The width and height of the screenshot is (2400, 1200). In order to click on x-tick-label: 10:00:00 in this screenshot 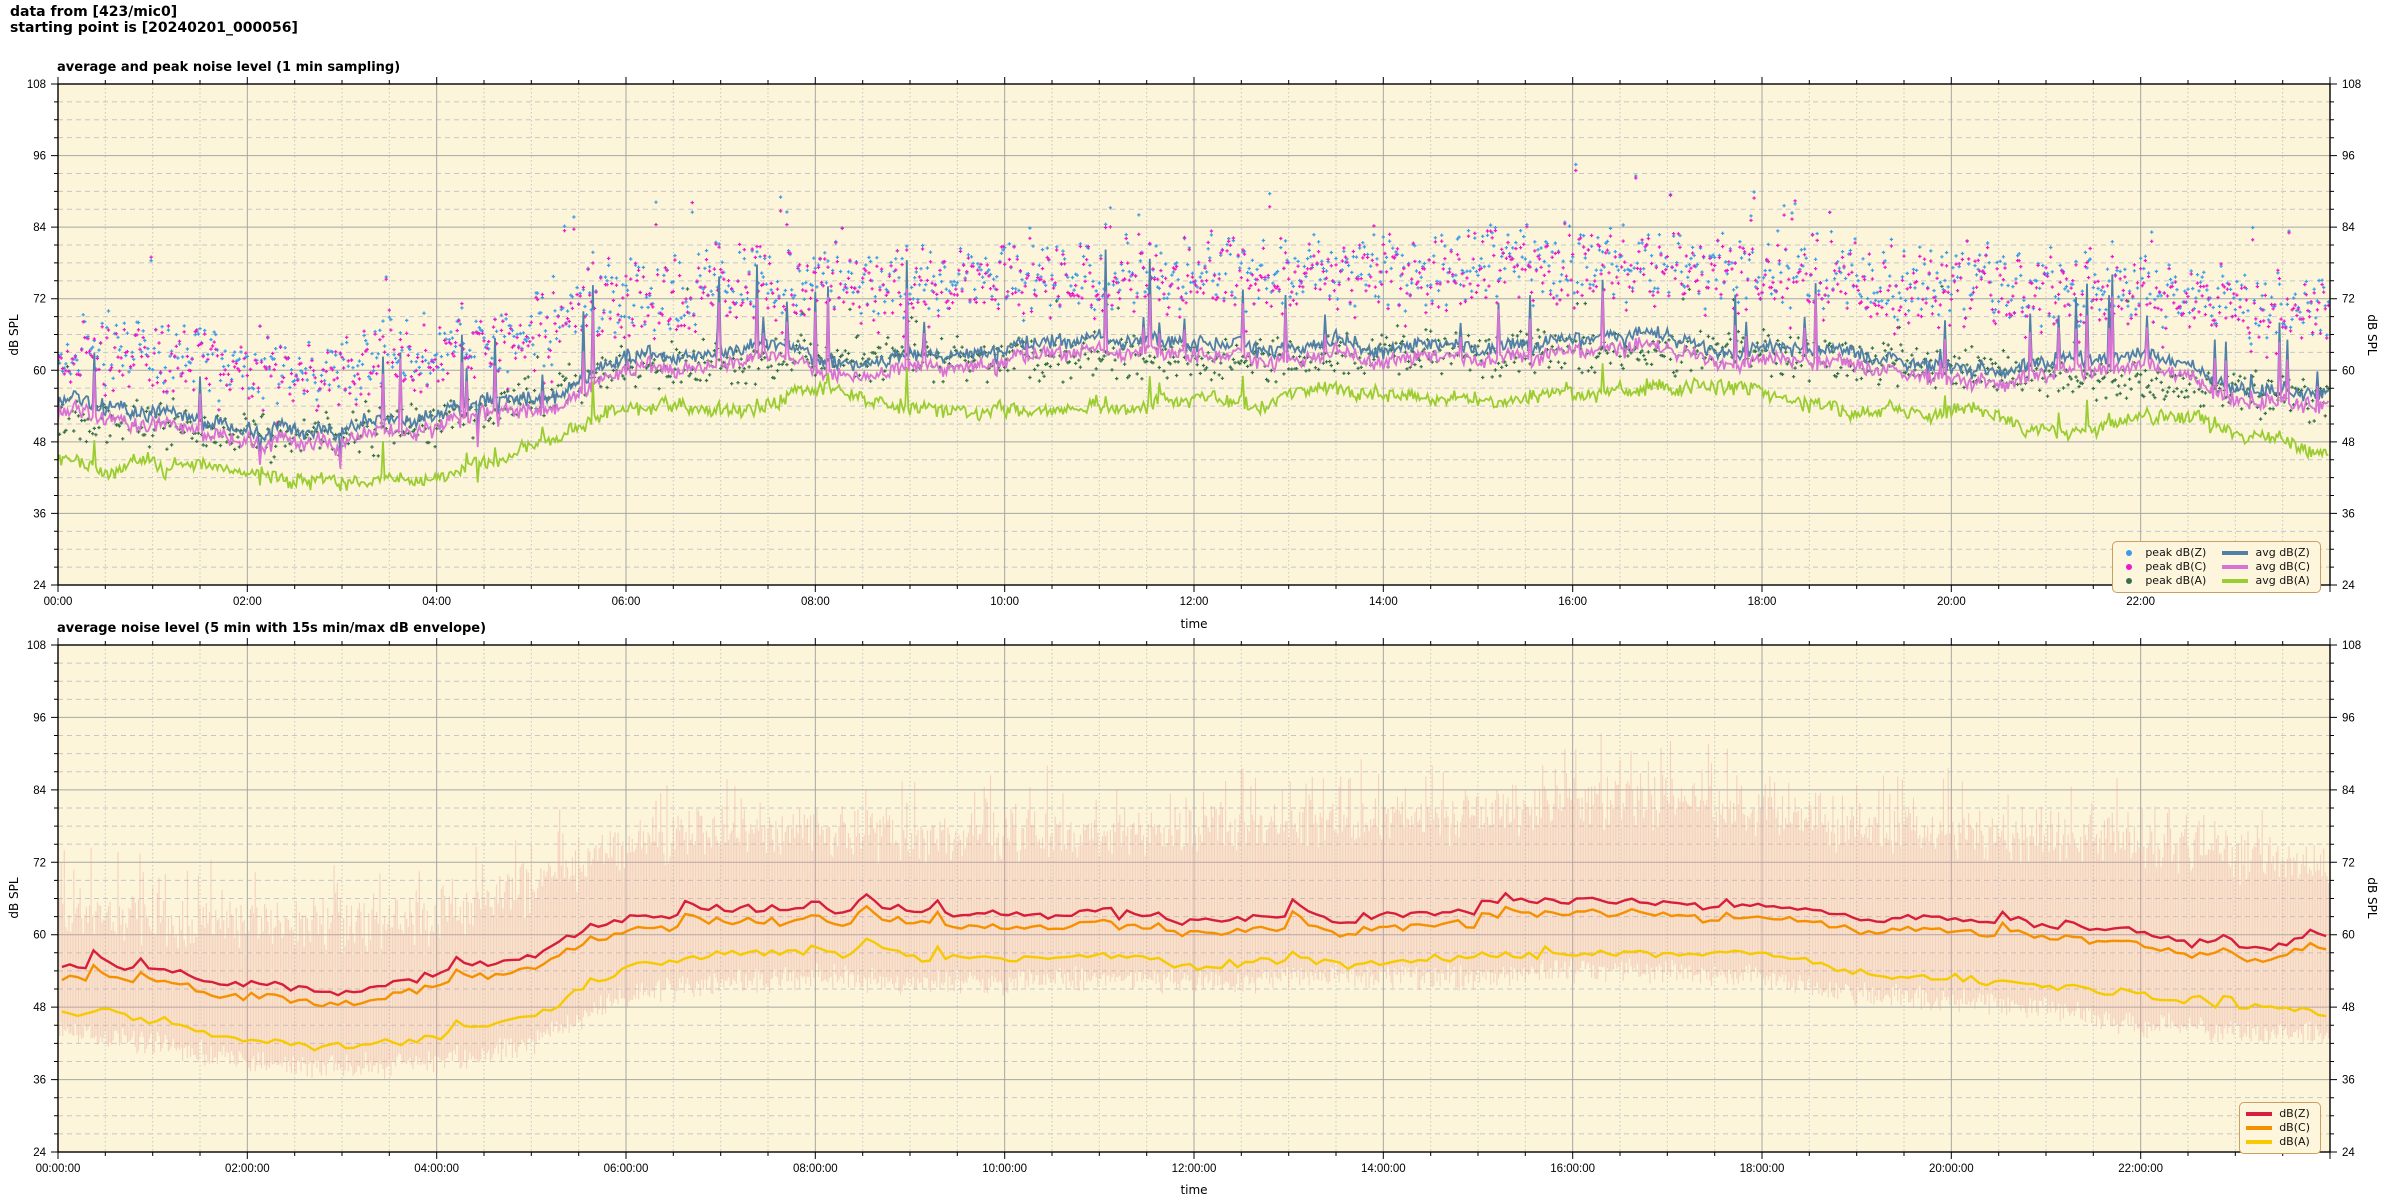, I will do `click(1004, 1169)`.